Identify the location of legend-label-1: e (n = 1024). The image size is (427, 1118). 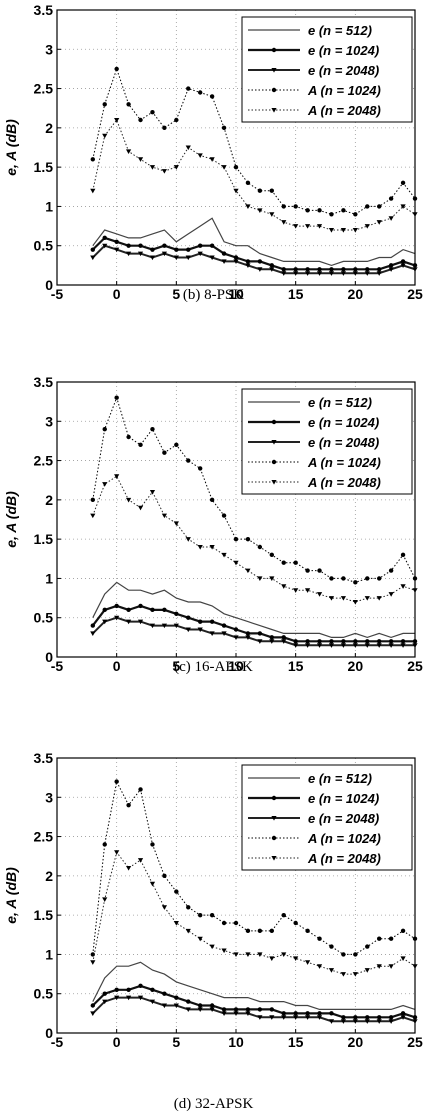
(343, 50).